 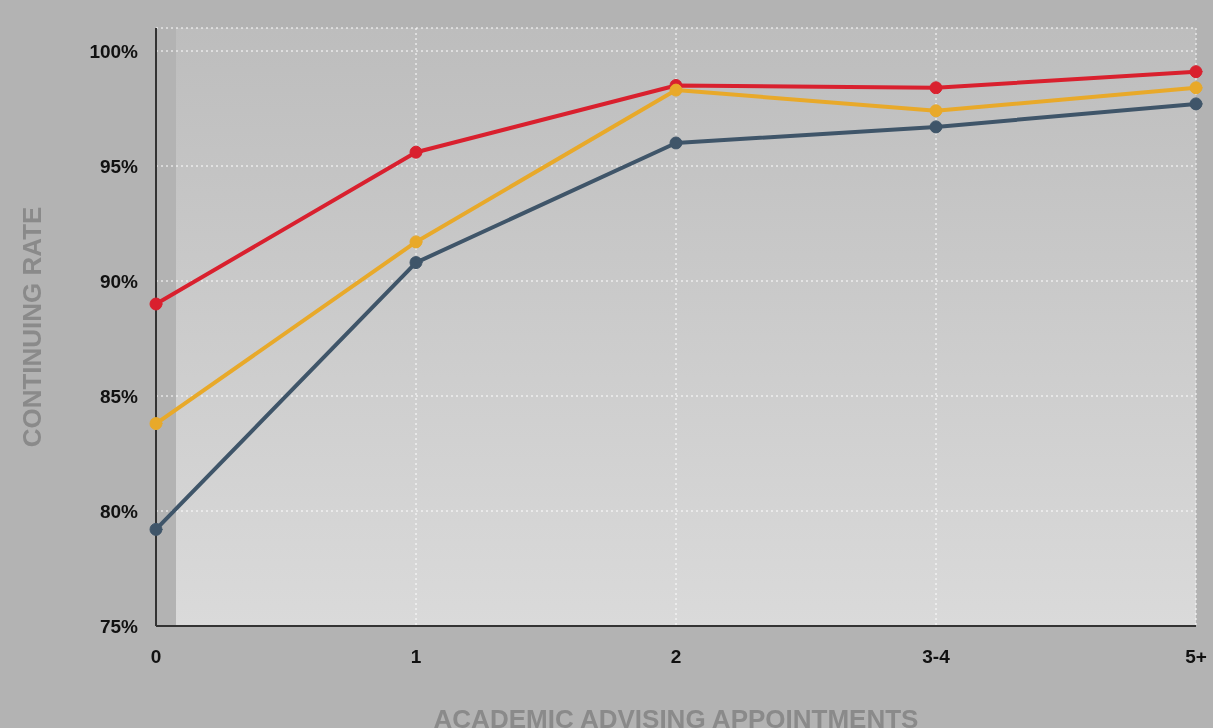 I want to click on y-tick-label: 80%, so click(x=119, y=511).